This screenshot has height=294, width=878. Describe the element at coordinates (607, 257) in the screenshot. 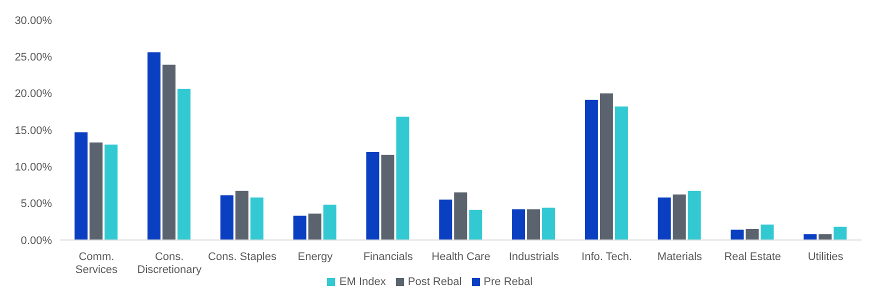

I see `x-tick-label: Info. Tech.` at that location.